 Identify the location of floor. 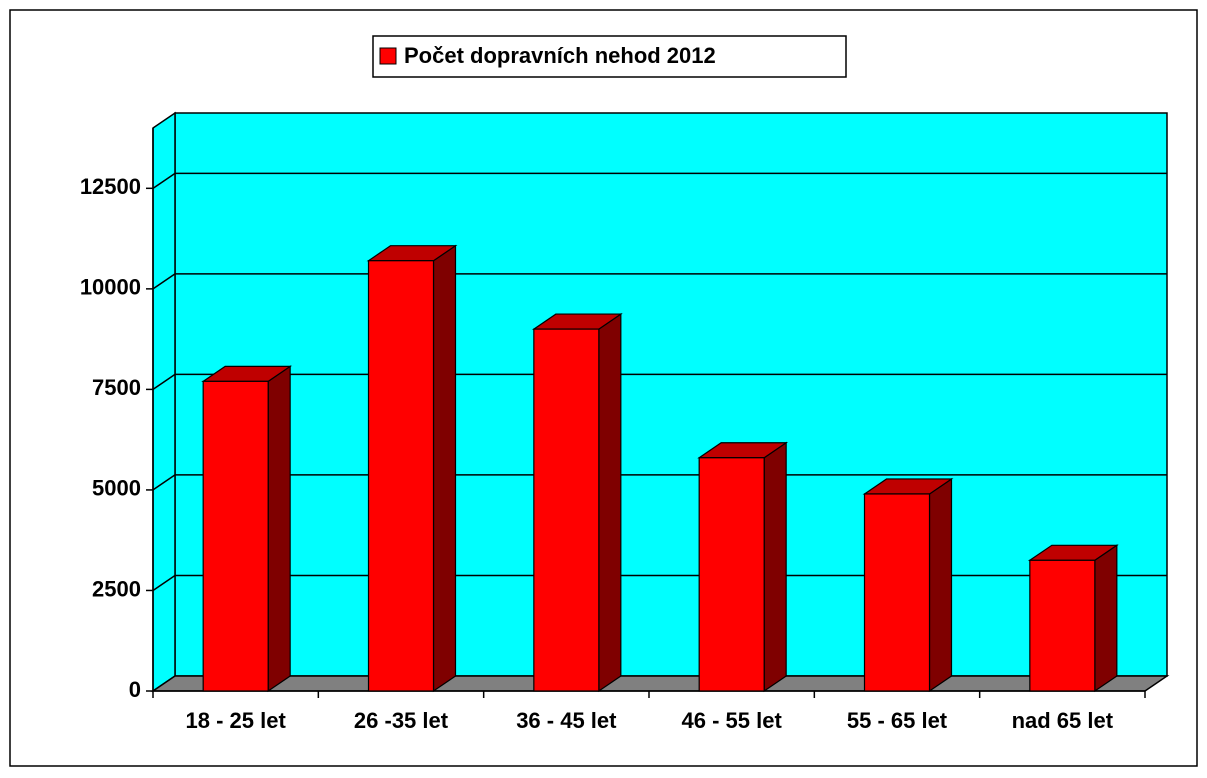
(660, 683).